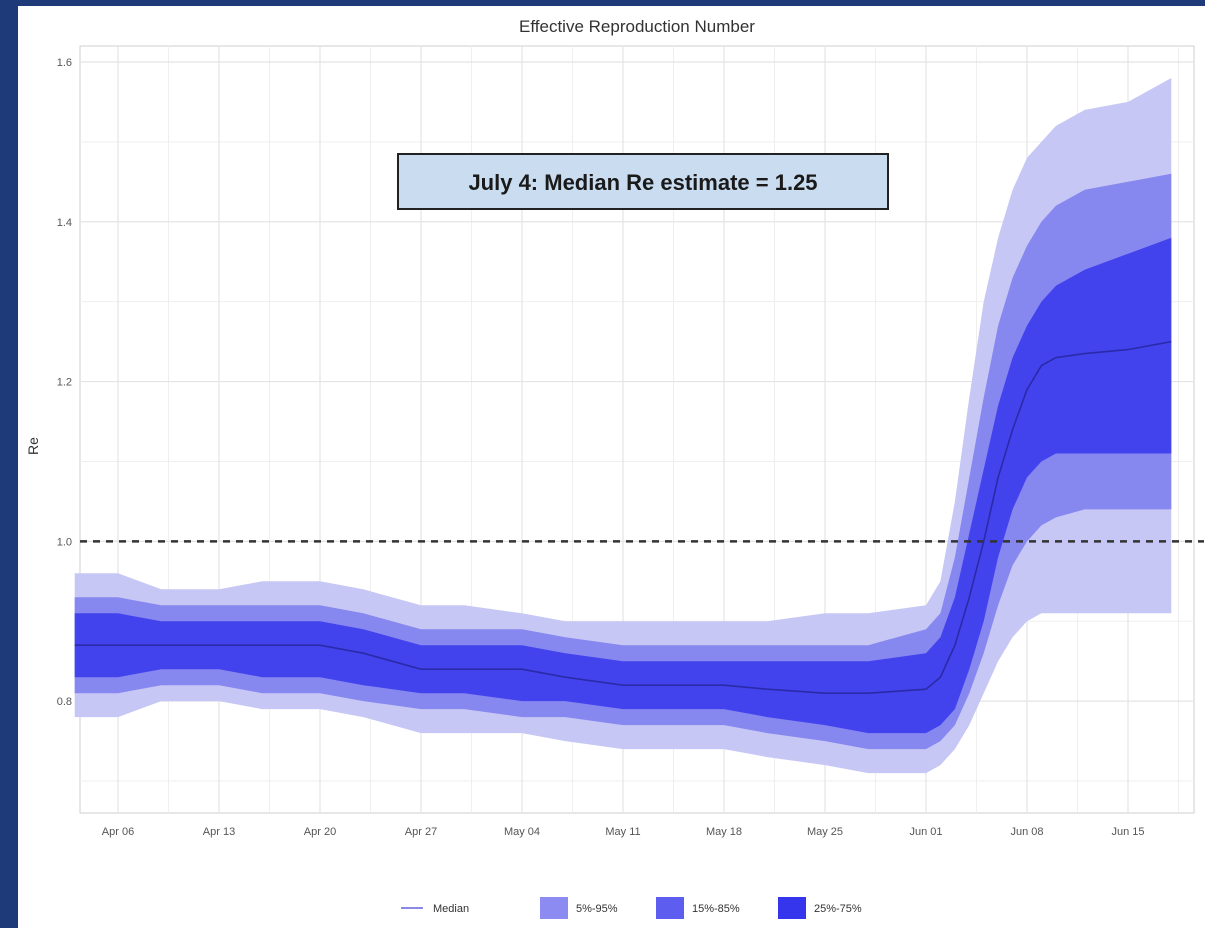  What do you see at coordinates (838, 909) in the screenshot?
I see `legend-25-75-label: 25%-75%` at bounding box center [838, 909].